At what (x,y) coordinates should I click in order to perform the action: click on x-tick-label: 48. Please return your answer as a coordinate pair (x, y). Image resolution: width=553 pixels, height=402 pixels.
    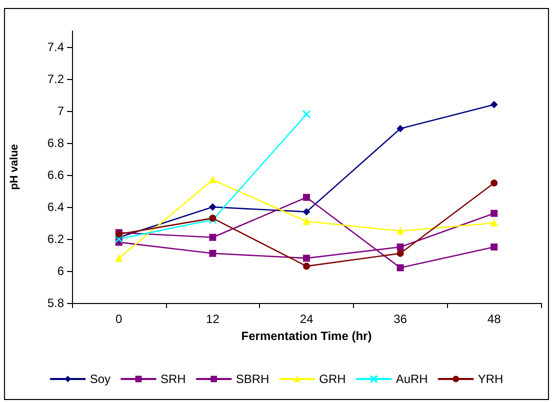
    Looking at the image, I should click on (494, 319).